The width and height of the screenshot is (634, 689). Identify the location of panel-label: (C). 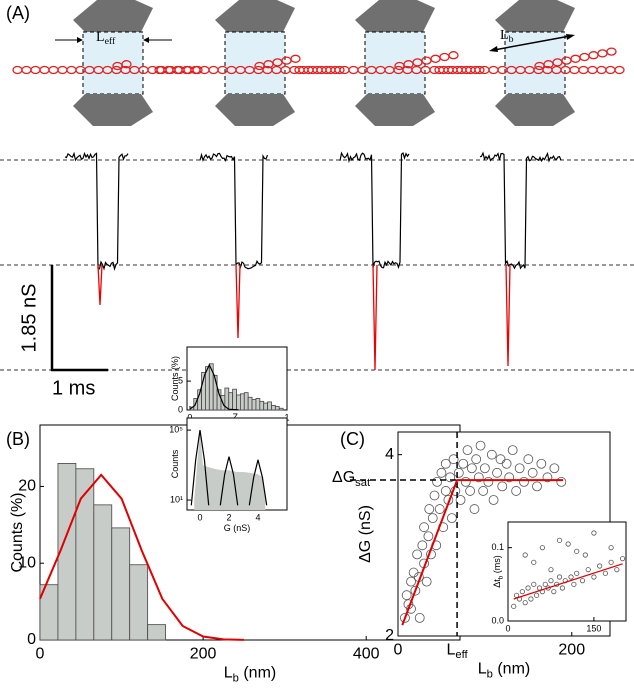
(352, 439).